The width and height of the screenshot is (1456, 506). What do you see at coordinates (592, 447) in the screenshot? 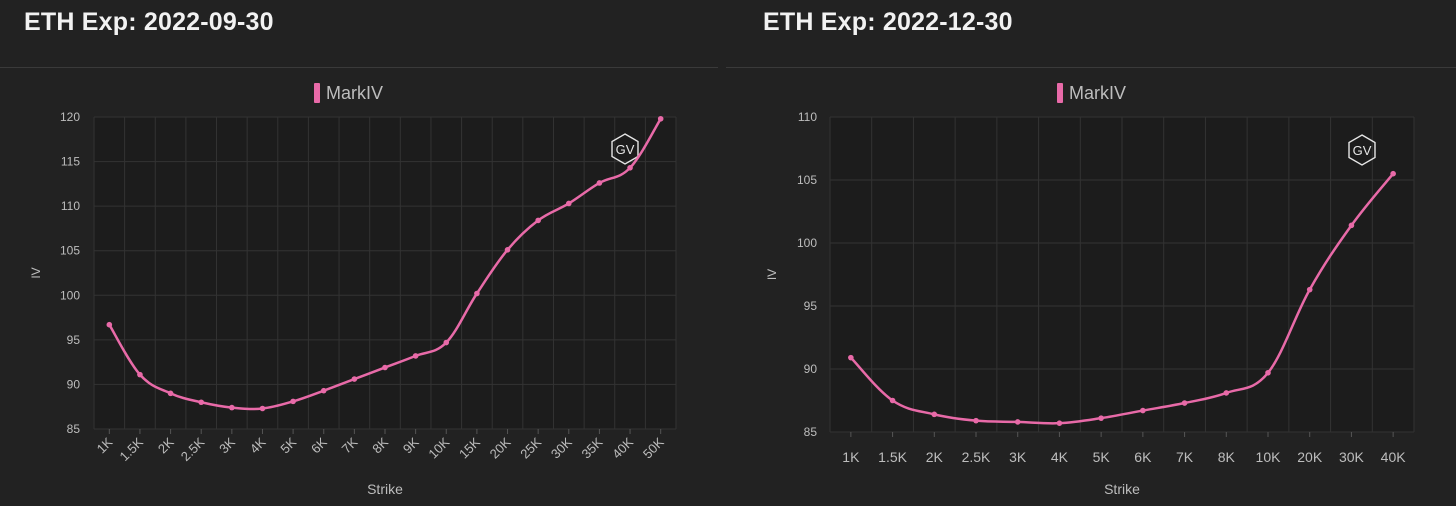
I see `x-tick-label: 35K` at bounding box center [592, 447].